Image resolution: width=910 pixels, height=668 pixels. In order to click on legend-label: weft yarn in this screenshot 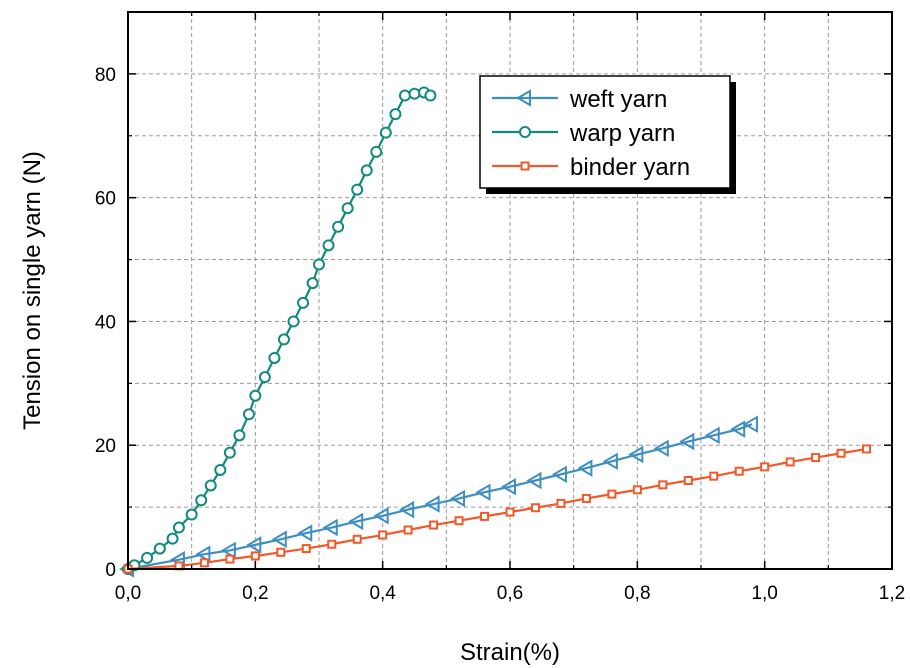, I will do `click(618, 99)`.